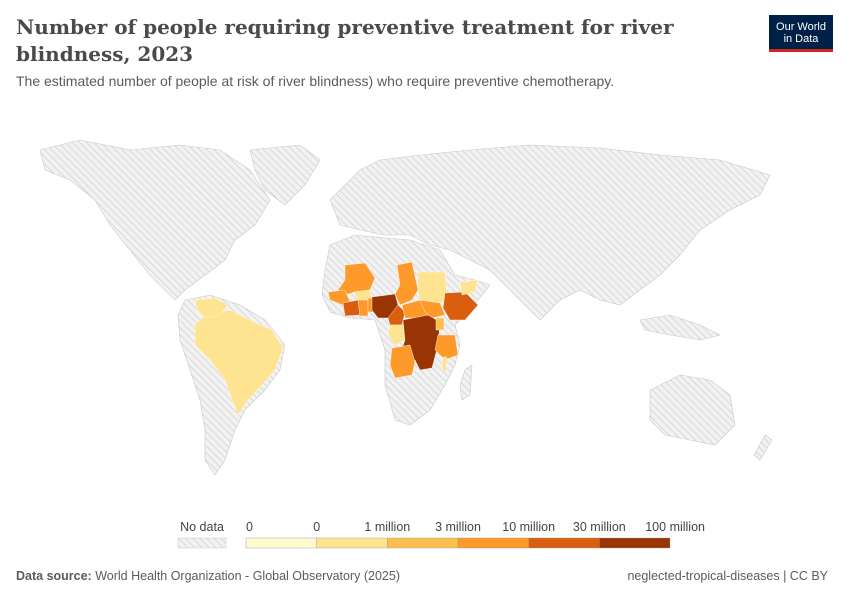 Image resolution: width=850 pixels, height=600 pixels. I want to click on legend-tick-label: 10 million, so click(528, 527).